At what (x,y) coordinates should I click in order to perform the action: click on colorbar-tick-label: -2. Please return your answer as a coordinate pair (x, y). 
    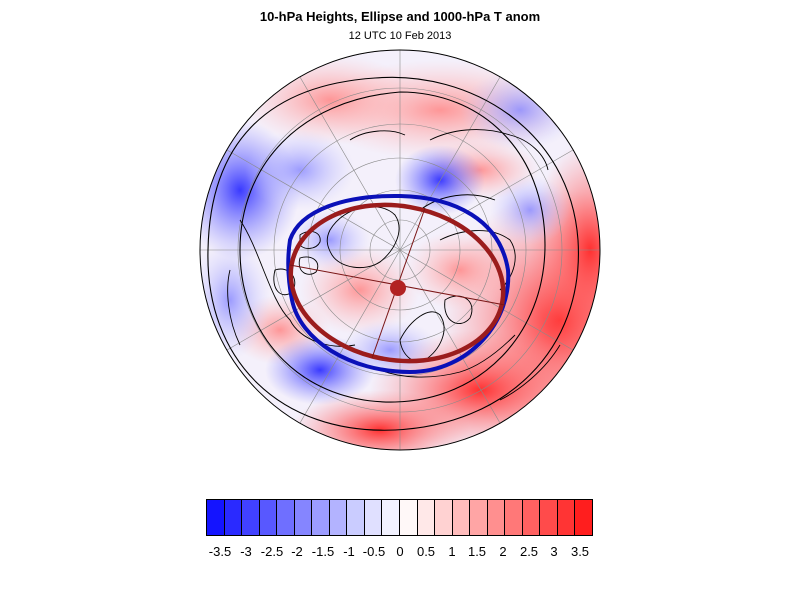
    Looking at the image, I should click on (297, 551).